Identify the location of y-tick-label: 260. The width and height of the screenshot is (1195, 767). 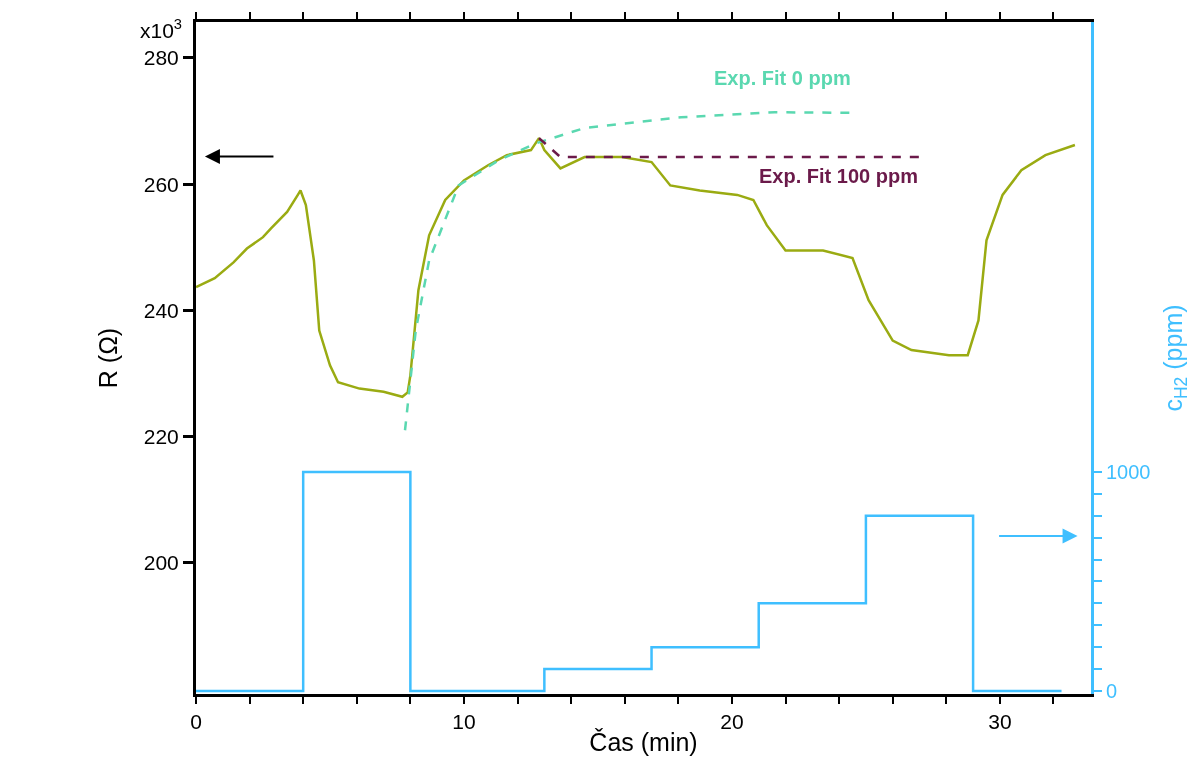
(161, 184).